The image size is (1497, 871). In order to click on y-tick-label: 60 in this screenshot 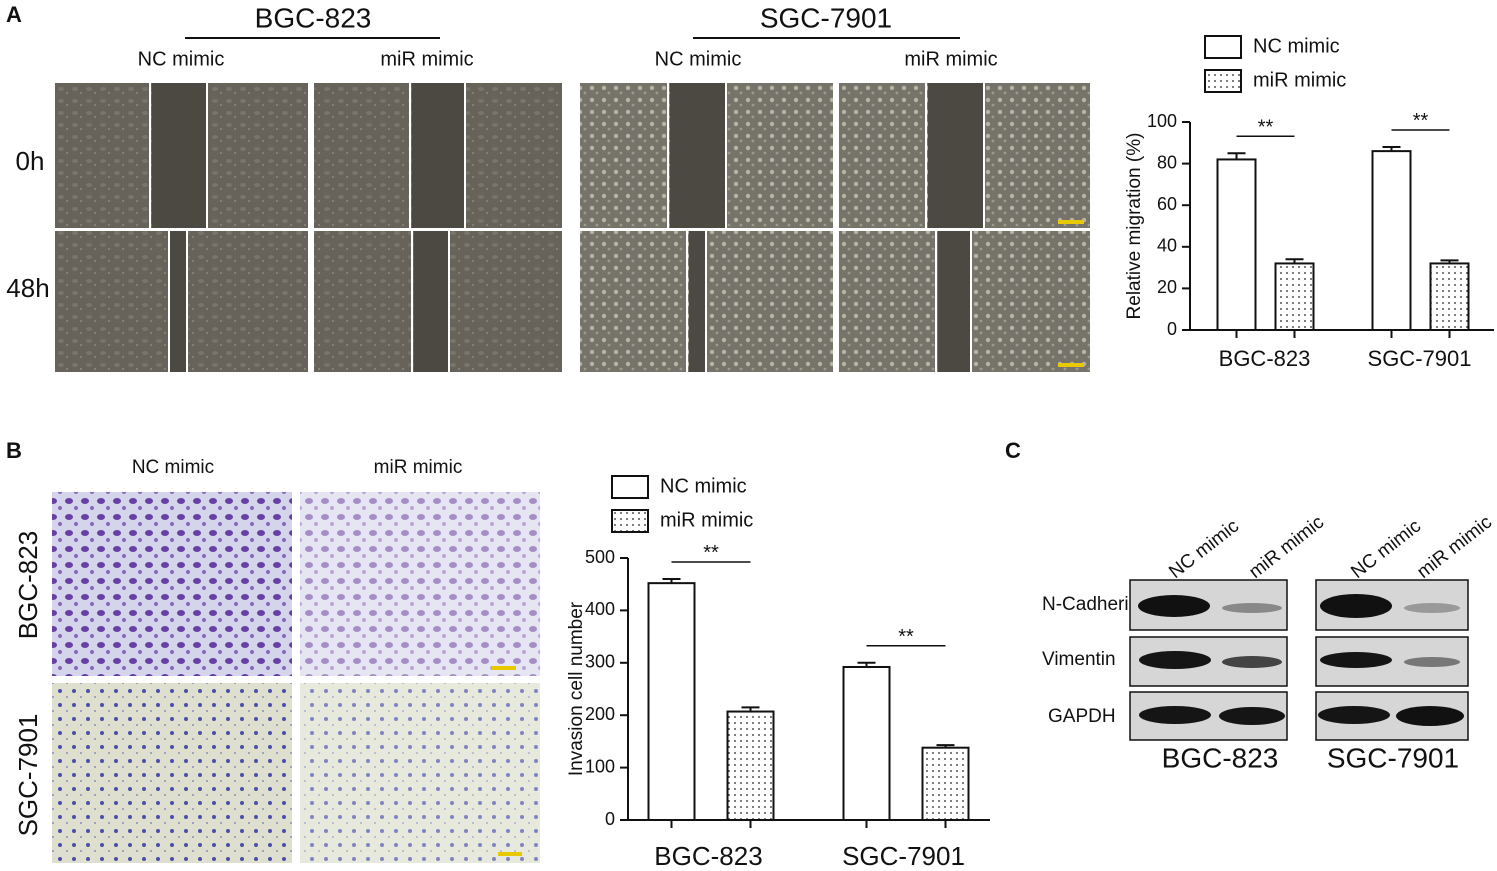, I will do `click(1167, 204)`.